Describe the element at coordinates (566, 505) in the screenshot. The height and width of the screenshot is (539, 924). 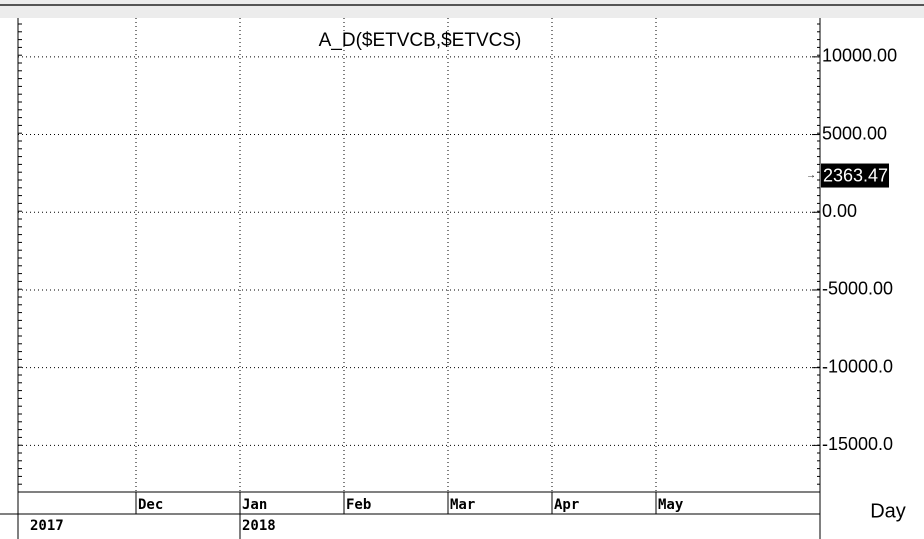
I see `x-tick-label: Apr` at that location.